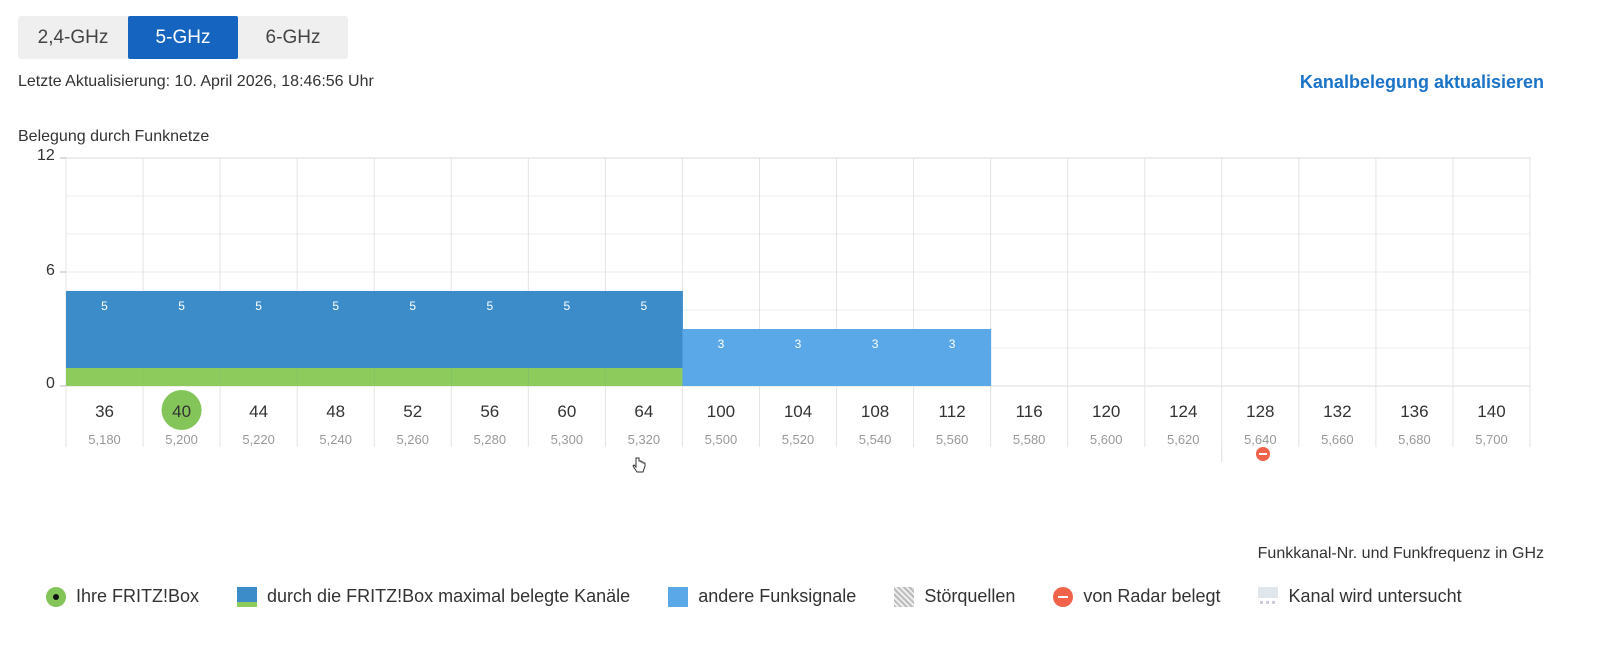  I want to click on channel-number-label: 112, so click(952, 411).